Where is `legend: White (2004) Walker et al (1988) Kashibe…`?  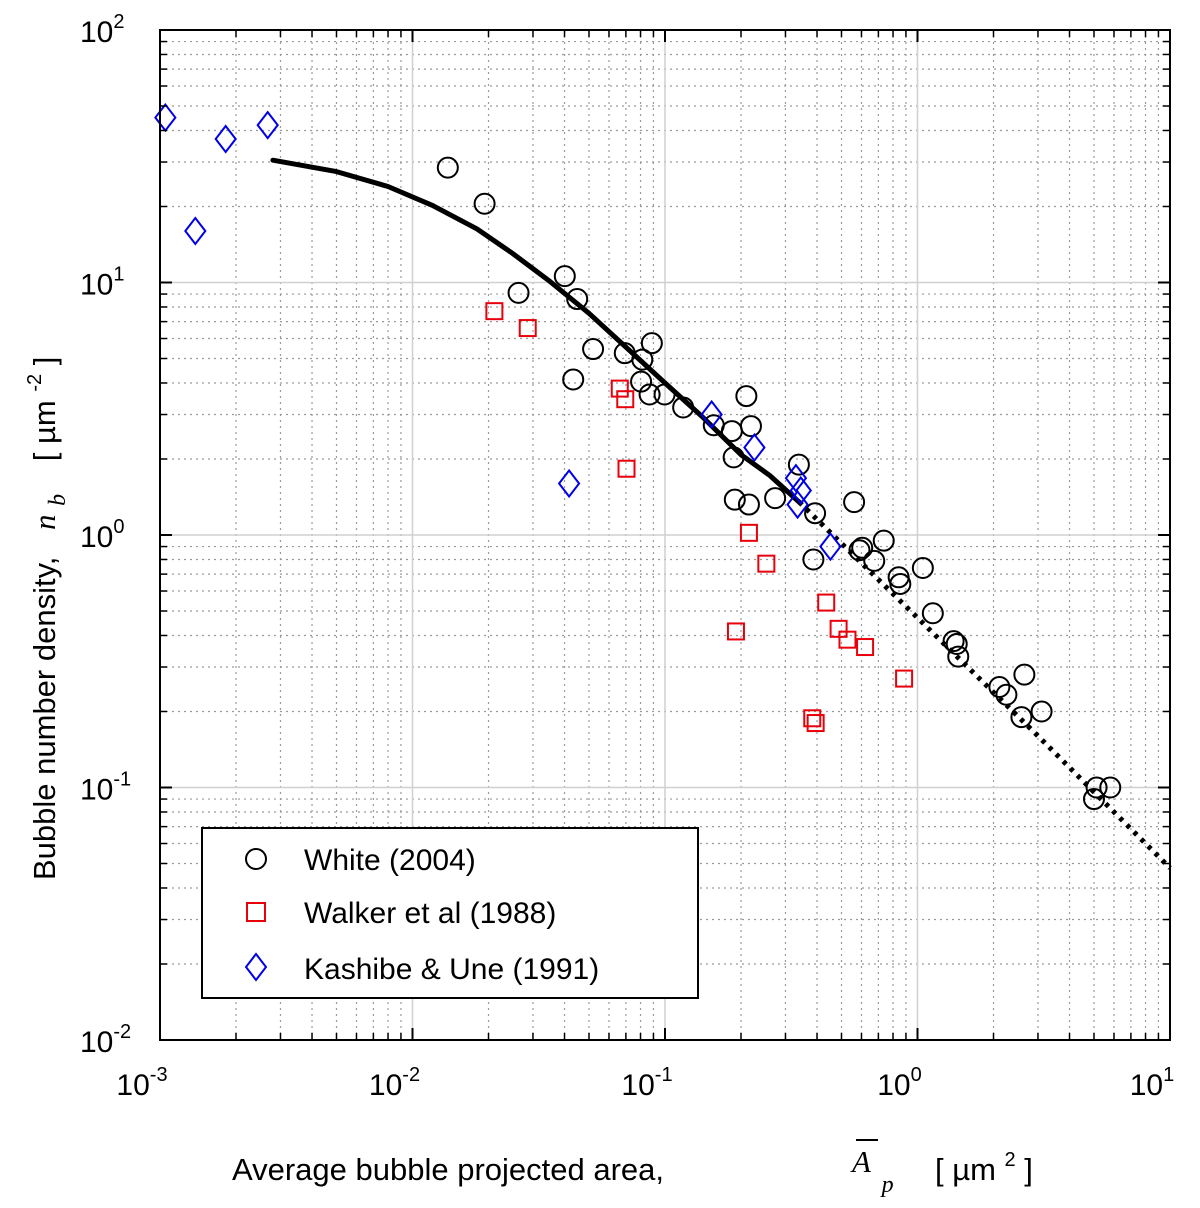
legend: White (2004) Walker et al (1988) Kashibe… is located at coordinates (450, 913).